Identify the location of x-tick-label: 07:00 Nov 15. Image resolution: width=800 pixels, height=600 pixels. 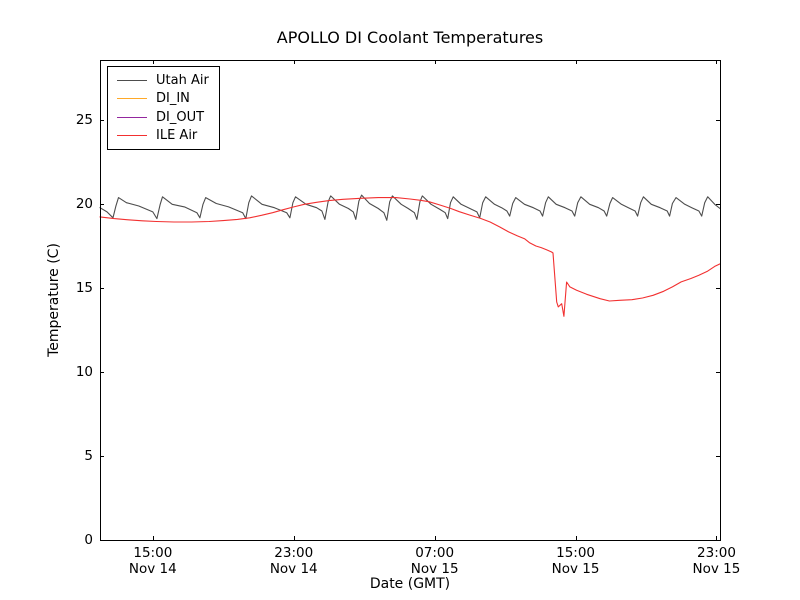
(435, 561).